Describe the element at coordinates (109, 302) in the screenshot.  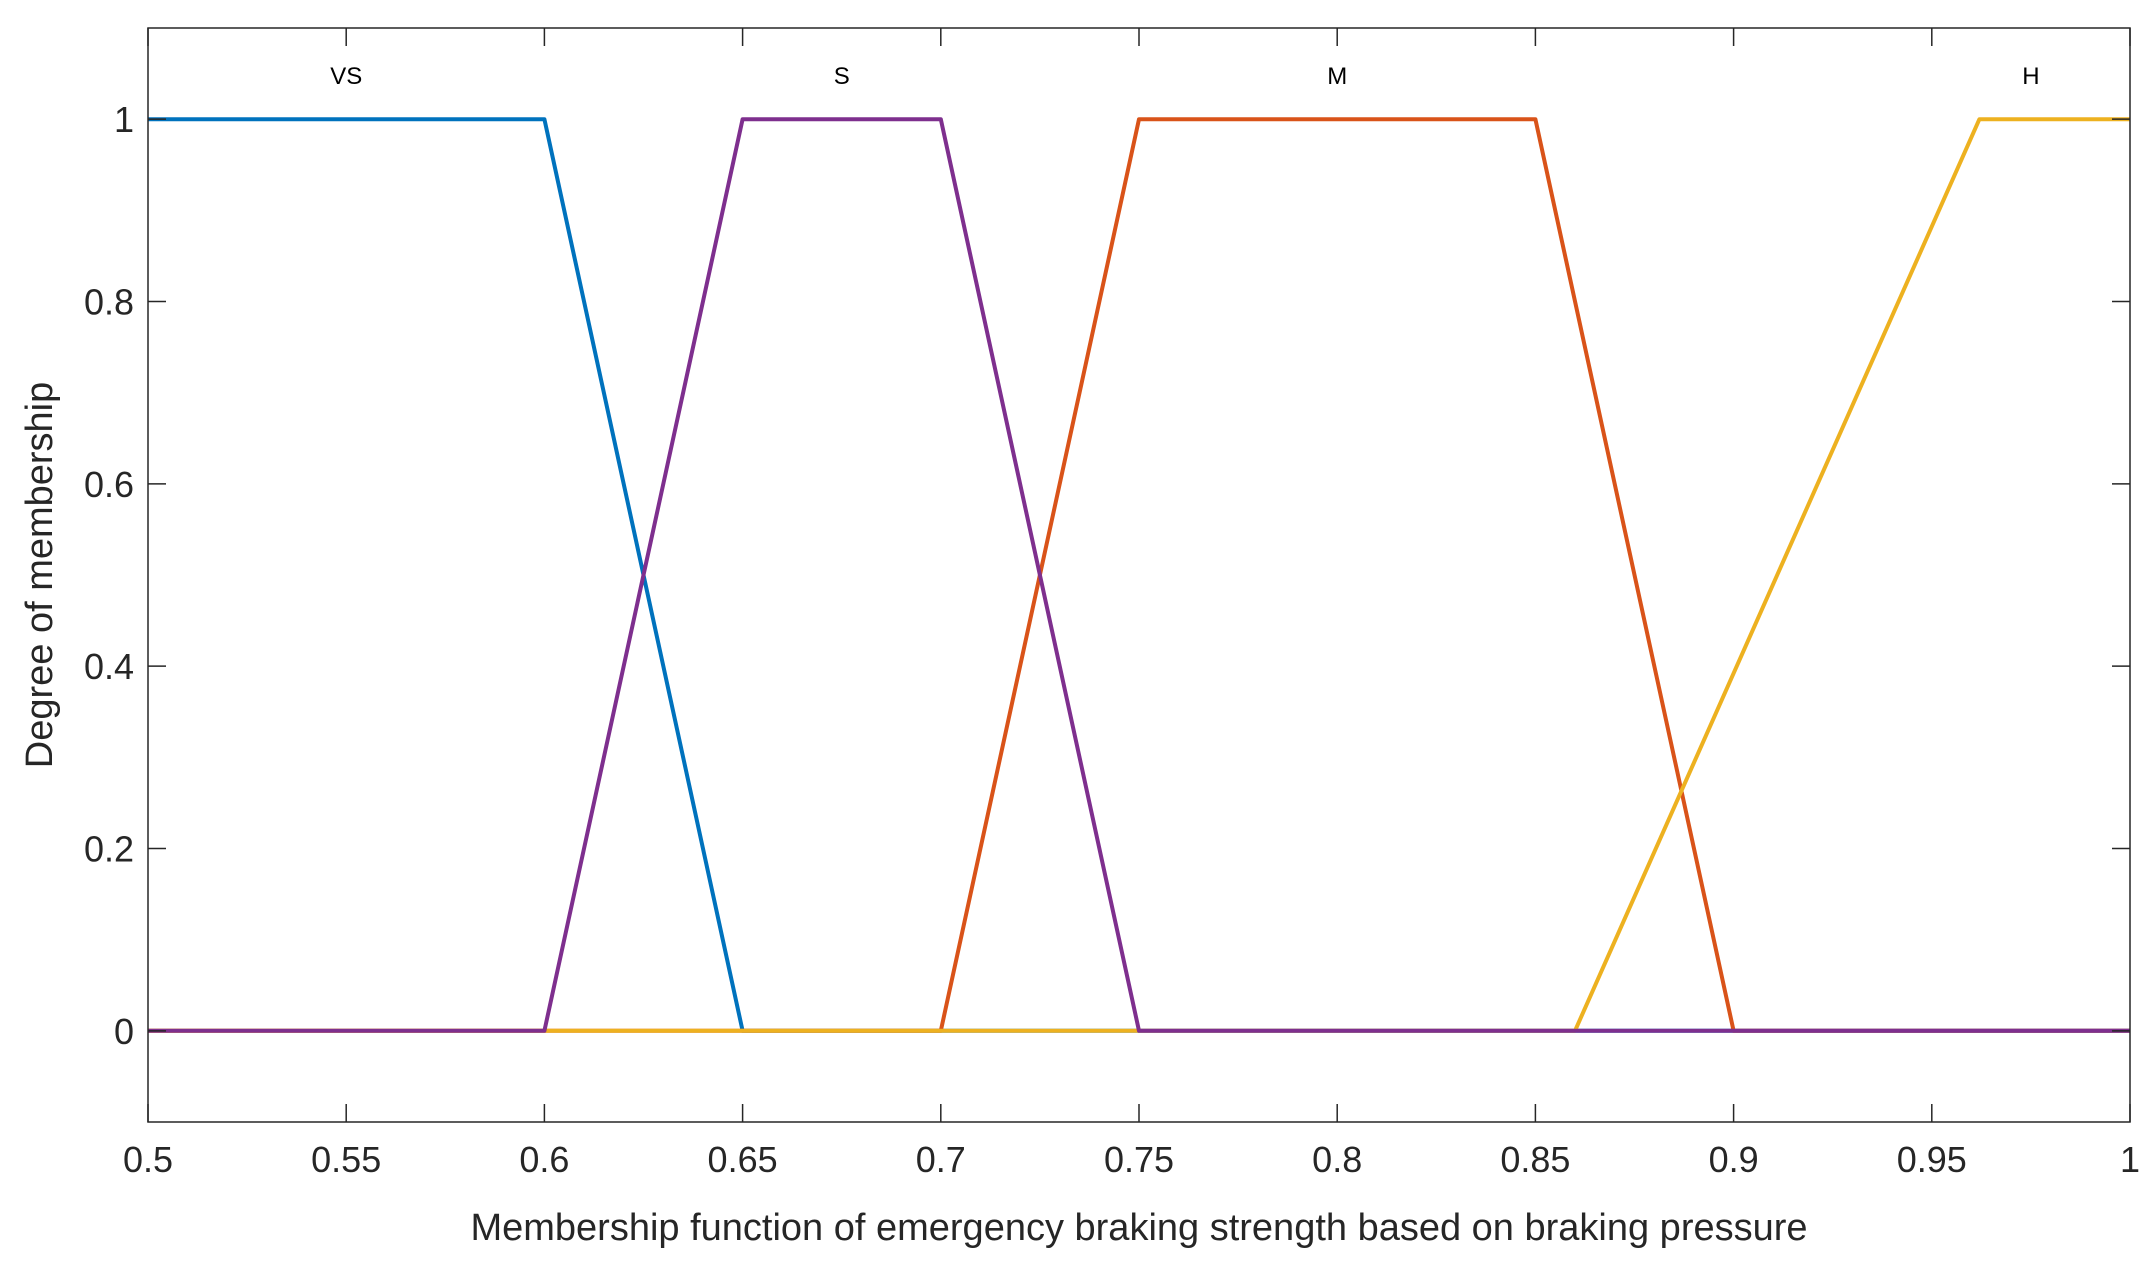
I see `y-tick-label: 0.8` at that location.